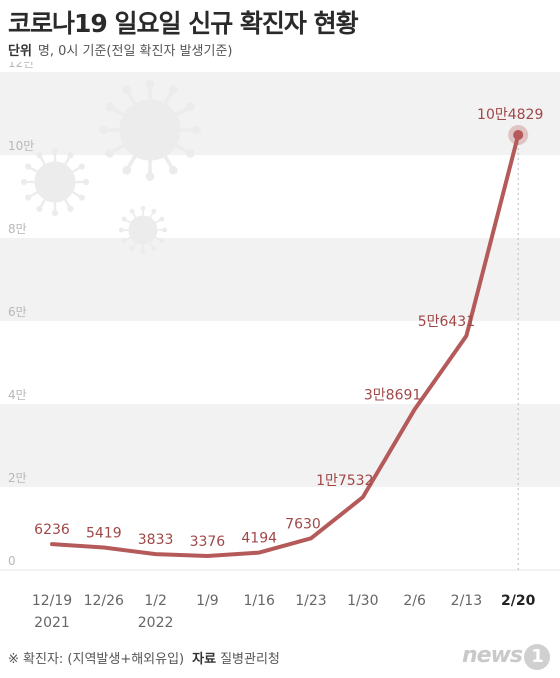 This screenshot has width=560, height=678. Describe the element at coordinates (12, 561) in the screenshot. I see `y-tick-label: 0` at that location.